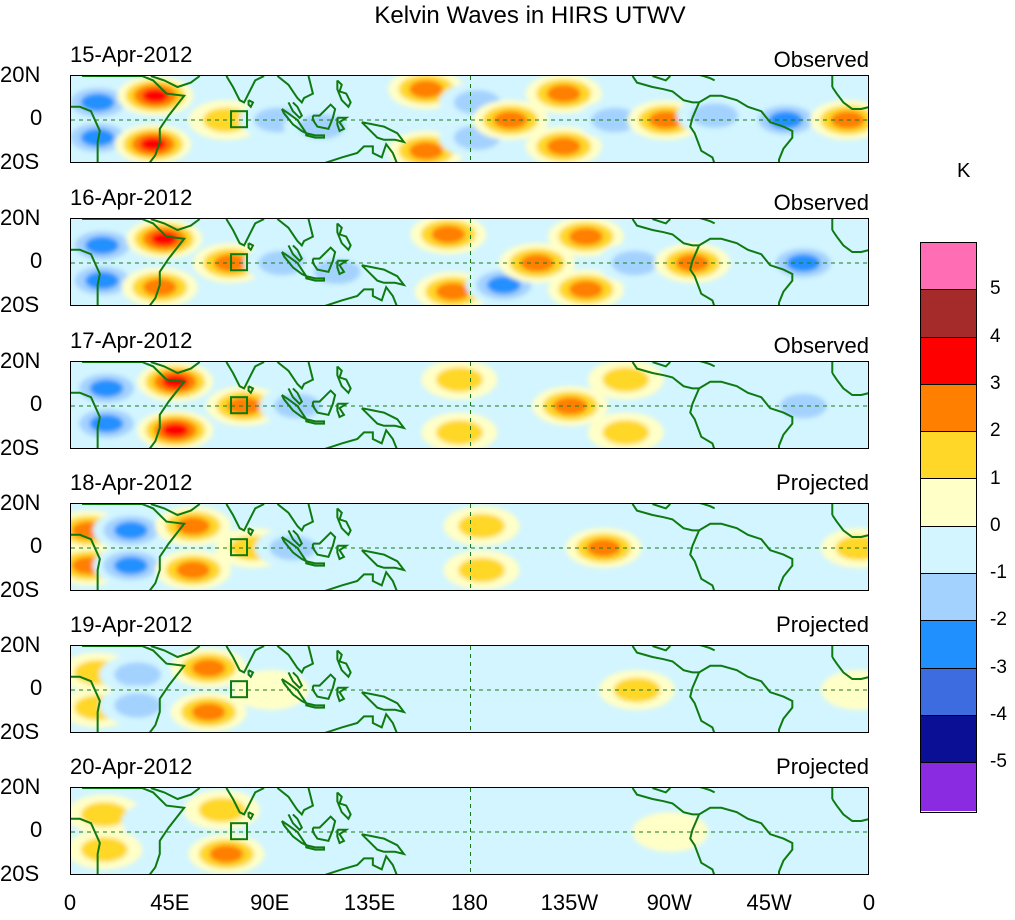 Image resolution: width=1015 pixels, height=920 pixels. What do you see at coordinates (270, 902) in the screenshot?
I see `longitude-tick-label: 90E` at bounding box center [270, 902].